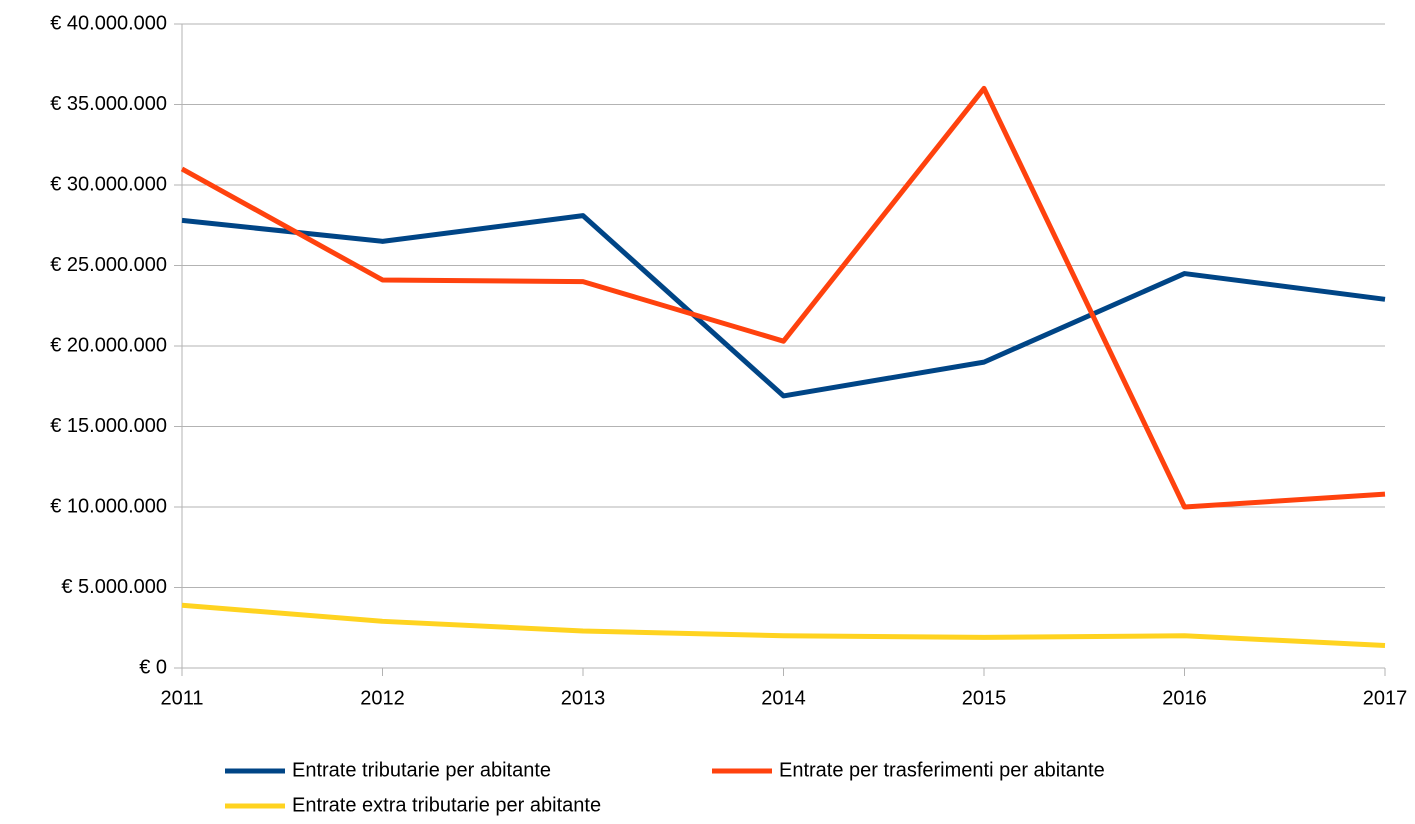 This screenshot has height=824, width=1415. What do you see at coordinates (114, 587) in the screenshot?
I see `y-tick-label: € 5.000.000` at bounding box center [114, 587].